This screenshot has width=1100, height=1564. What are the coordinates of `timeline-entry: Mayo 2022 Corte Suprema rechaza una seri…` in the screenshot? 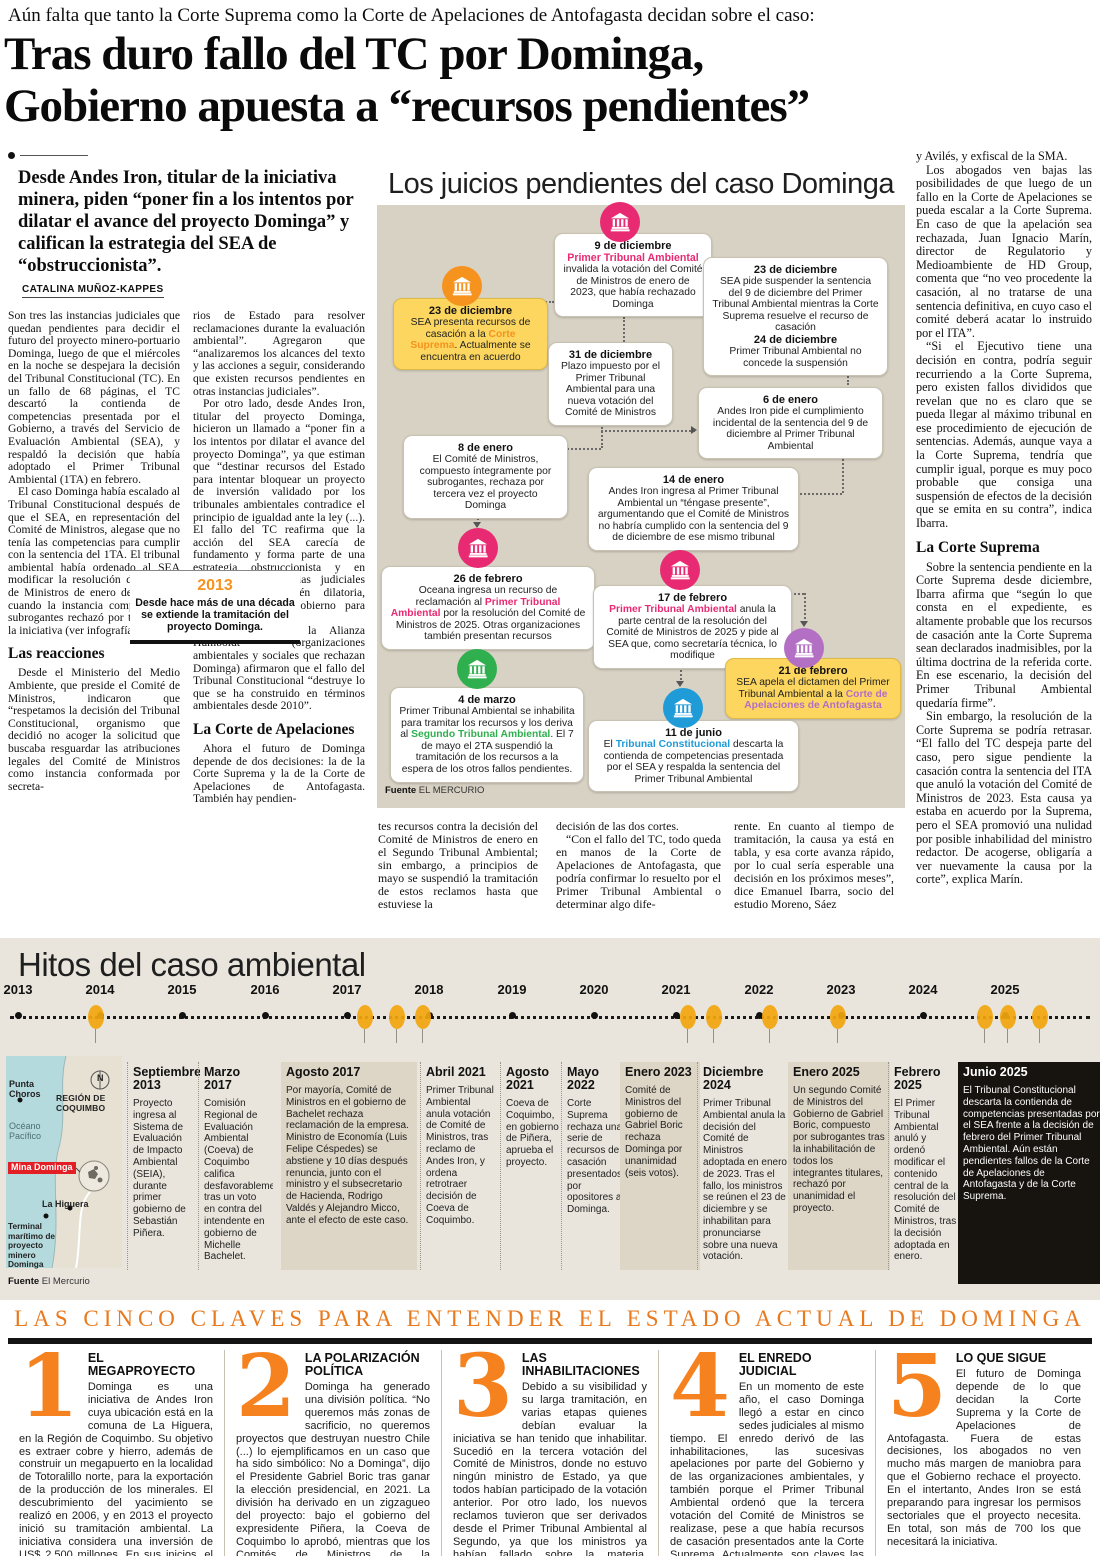 It's located at (594, 1166).